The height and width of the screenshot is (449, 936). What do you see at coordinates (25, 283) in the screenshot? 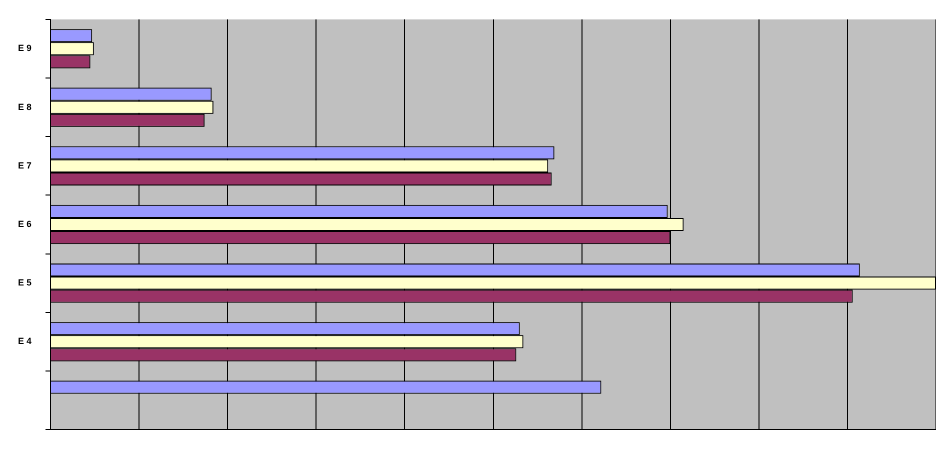
I see `y-tick-label: E 5` at bounding box center [25, 283].